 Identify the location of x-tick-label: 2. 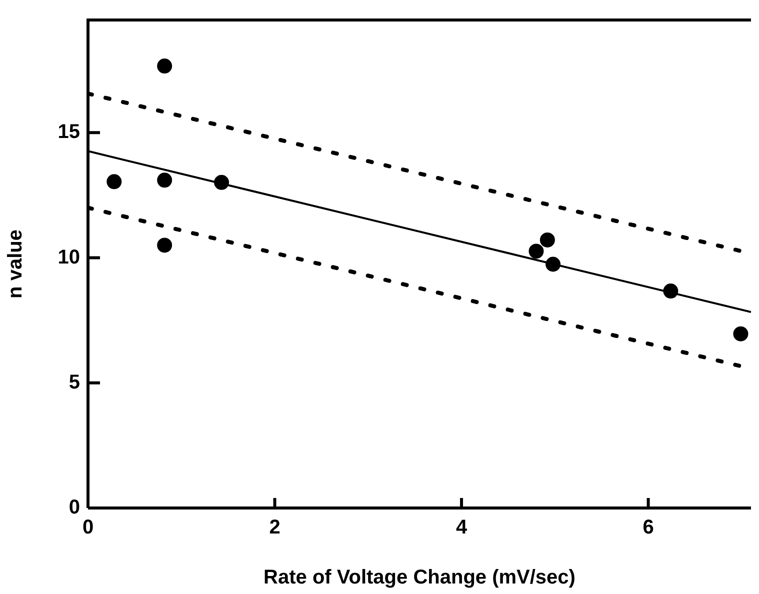
(274, 527).